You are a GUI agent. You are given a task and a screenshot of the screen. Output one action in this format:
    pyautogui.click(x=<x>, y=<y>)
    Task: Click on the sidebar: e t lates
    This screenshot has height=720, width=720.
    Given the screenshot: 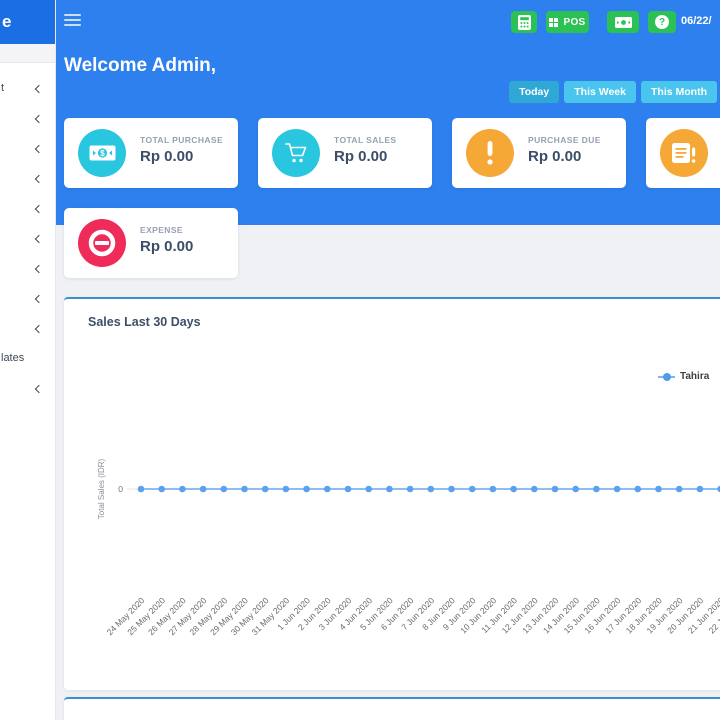 What is the action you would take?
    pyautogui.click(x=28, y=360)
    